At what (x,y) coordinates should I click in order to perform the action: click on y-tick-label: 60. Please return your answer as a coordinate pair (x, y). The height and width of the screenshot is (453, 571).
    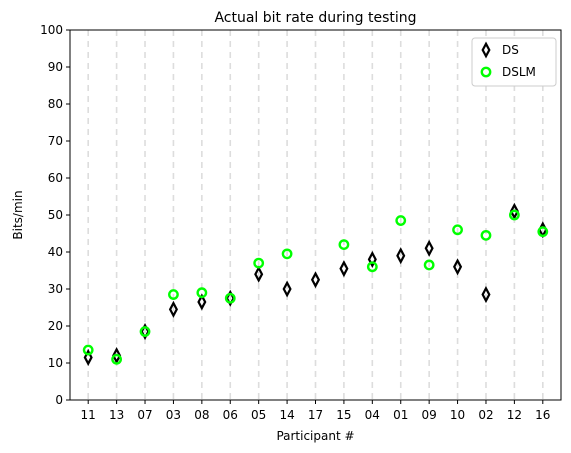
    Looking at the image, I should click on (55, 178).